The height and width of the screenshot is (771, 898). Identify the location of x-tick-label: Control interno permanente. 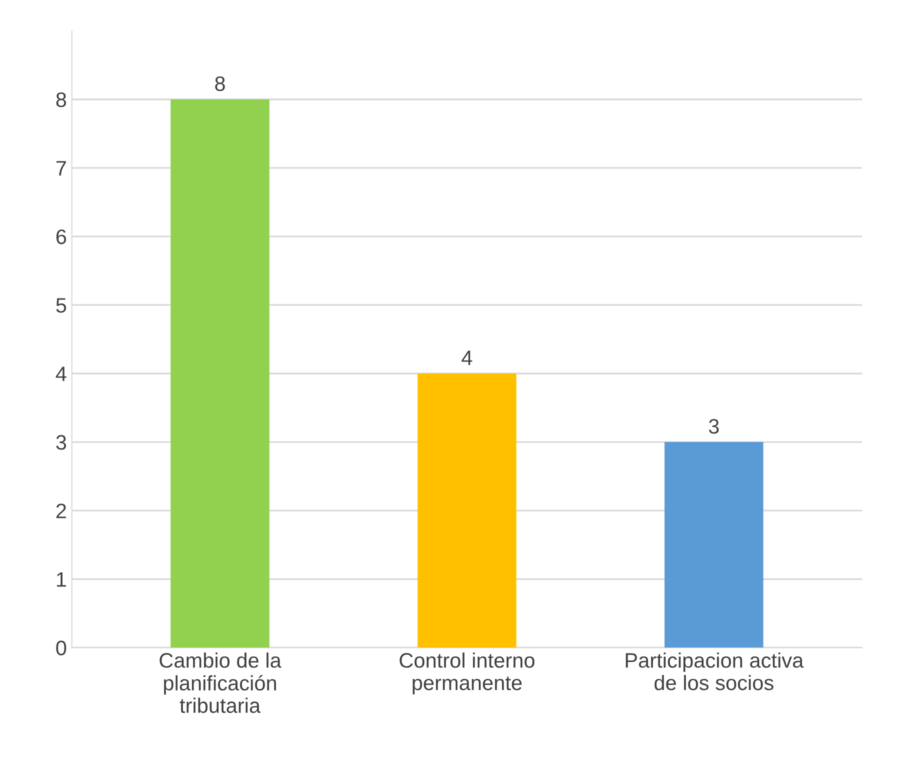
(467, 673).